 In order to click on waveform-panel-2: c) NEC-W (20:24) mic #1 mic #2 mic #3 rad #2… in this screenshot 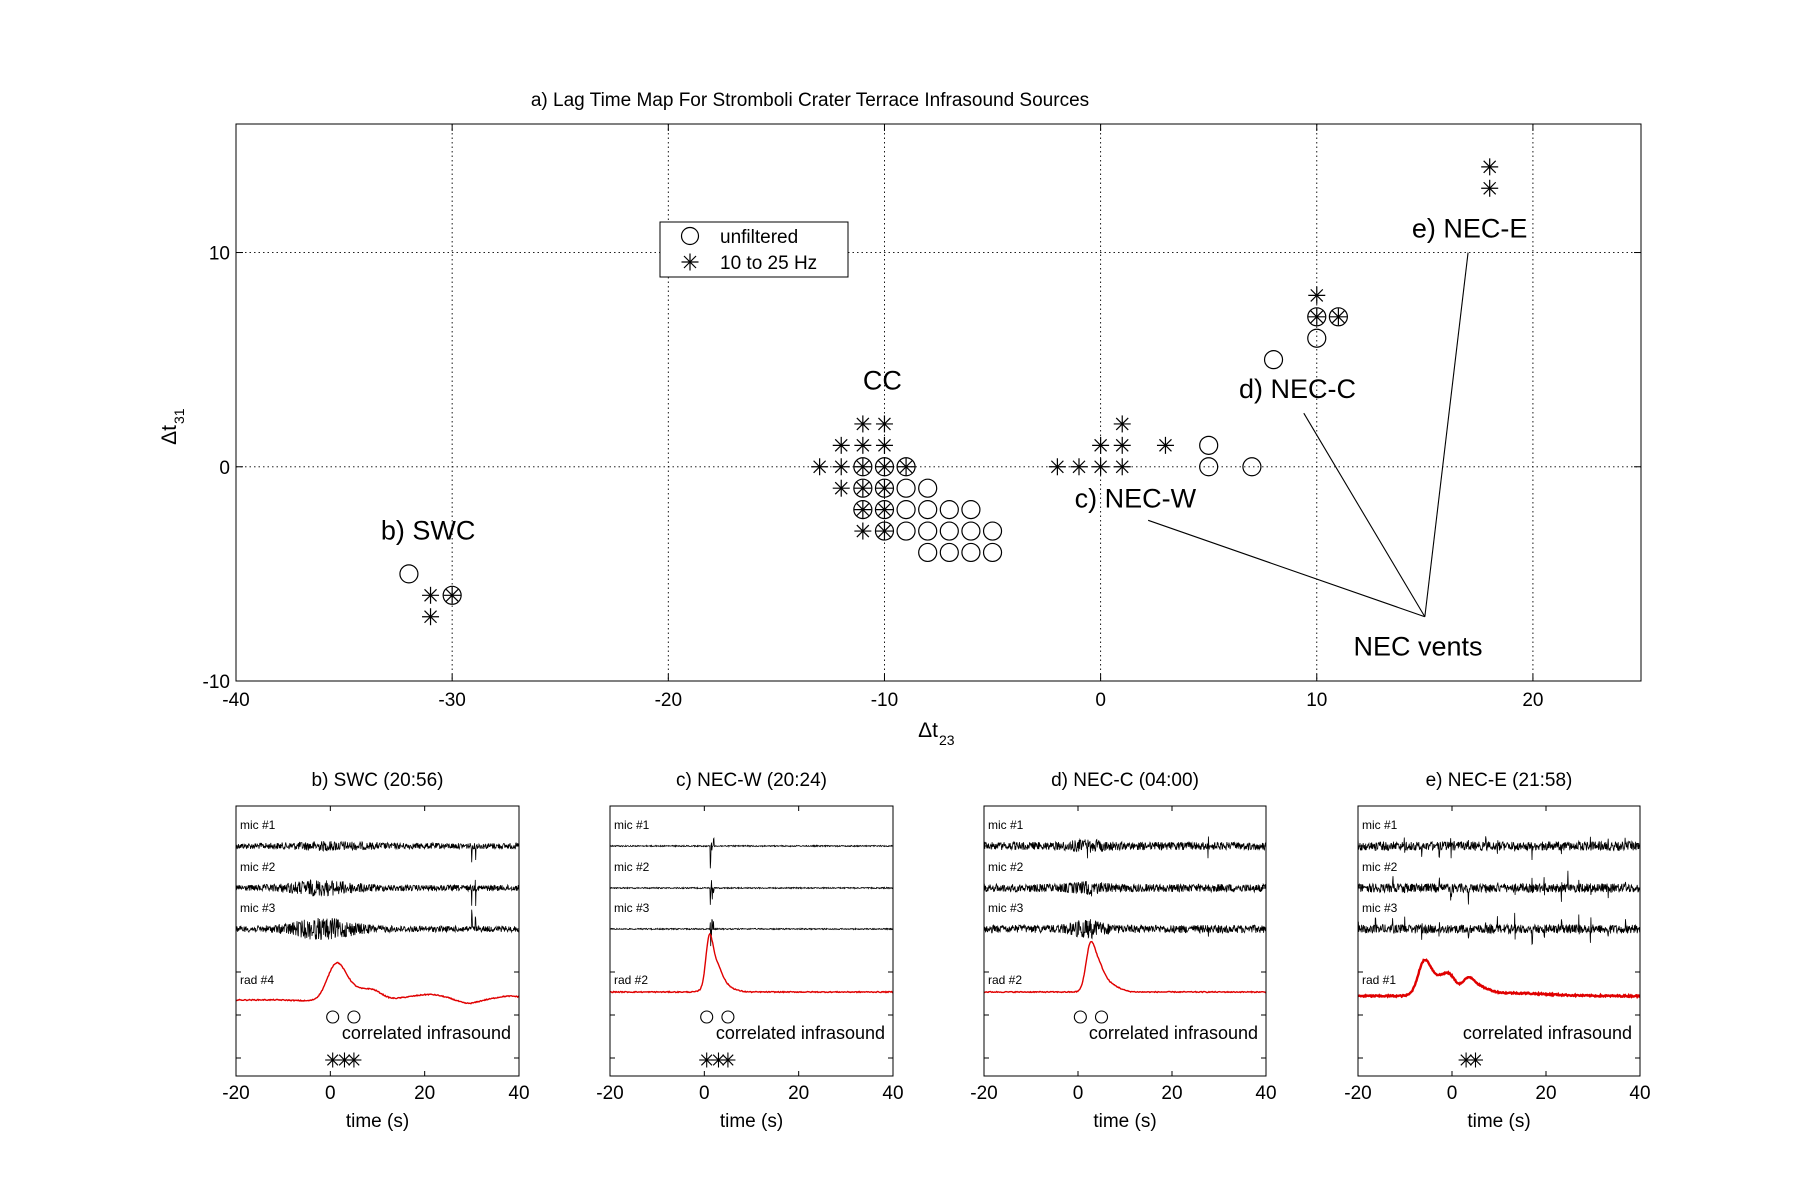, I will do `click(749, 951)`.